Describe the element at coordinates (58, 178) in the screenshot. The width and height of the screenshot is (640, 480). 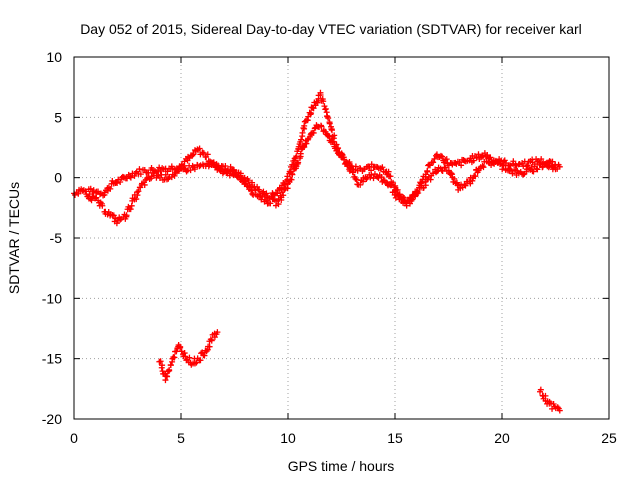
I see `y-tick-label: 0` at that location.